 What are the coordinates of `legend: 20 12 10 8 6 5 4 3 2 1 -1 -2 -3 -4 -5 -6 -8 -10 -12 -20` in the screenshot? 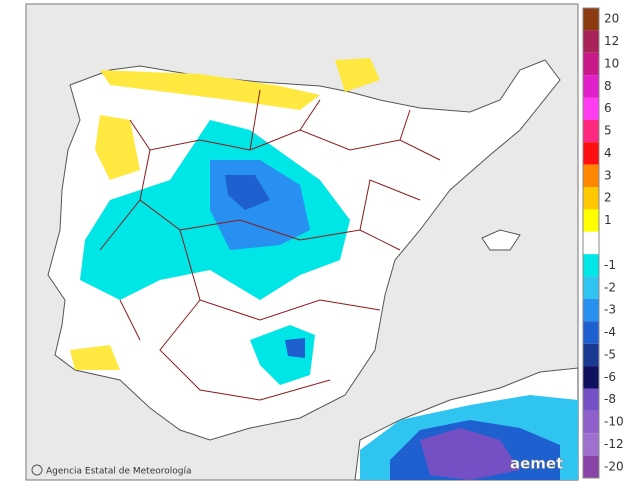 It's located at (603, 243).